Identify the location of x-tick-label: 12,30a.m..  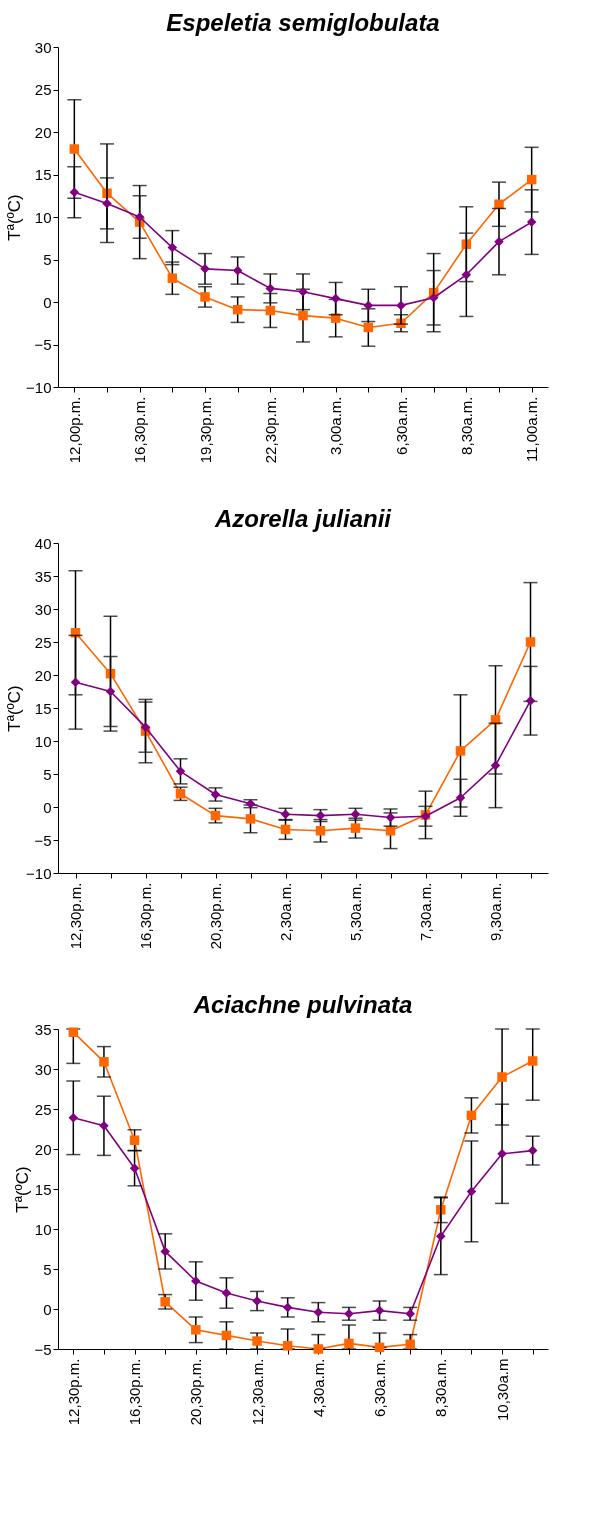
(257, 1392).